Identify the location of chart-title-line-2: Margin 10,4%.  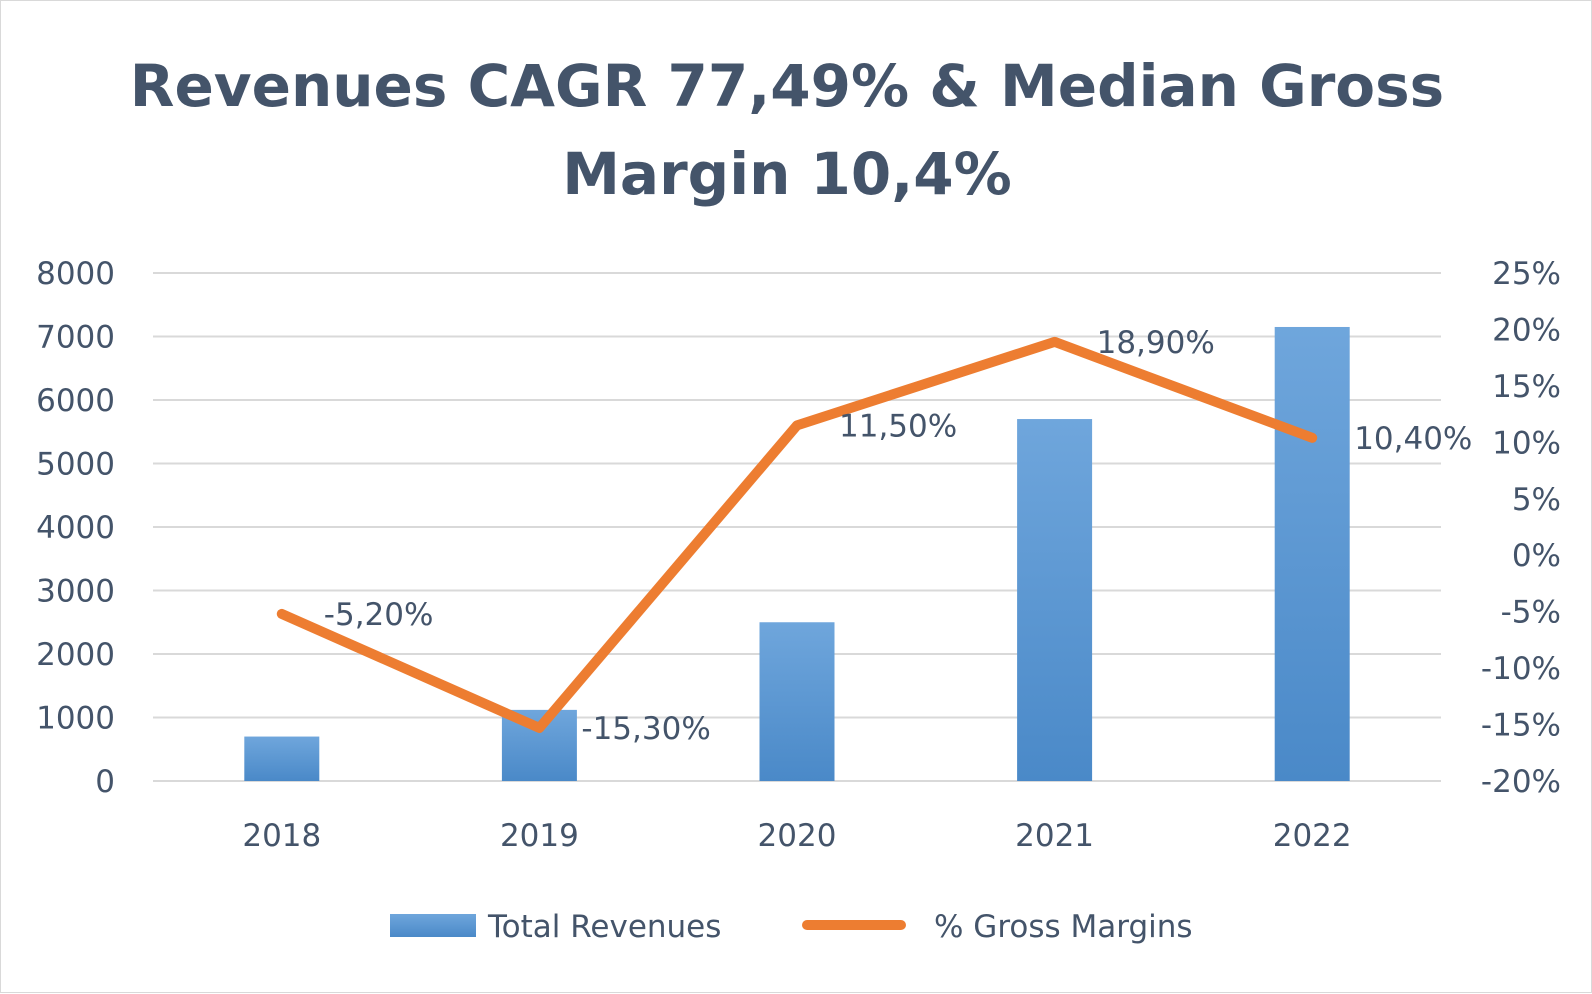
(787, 174).